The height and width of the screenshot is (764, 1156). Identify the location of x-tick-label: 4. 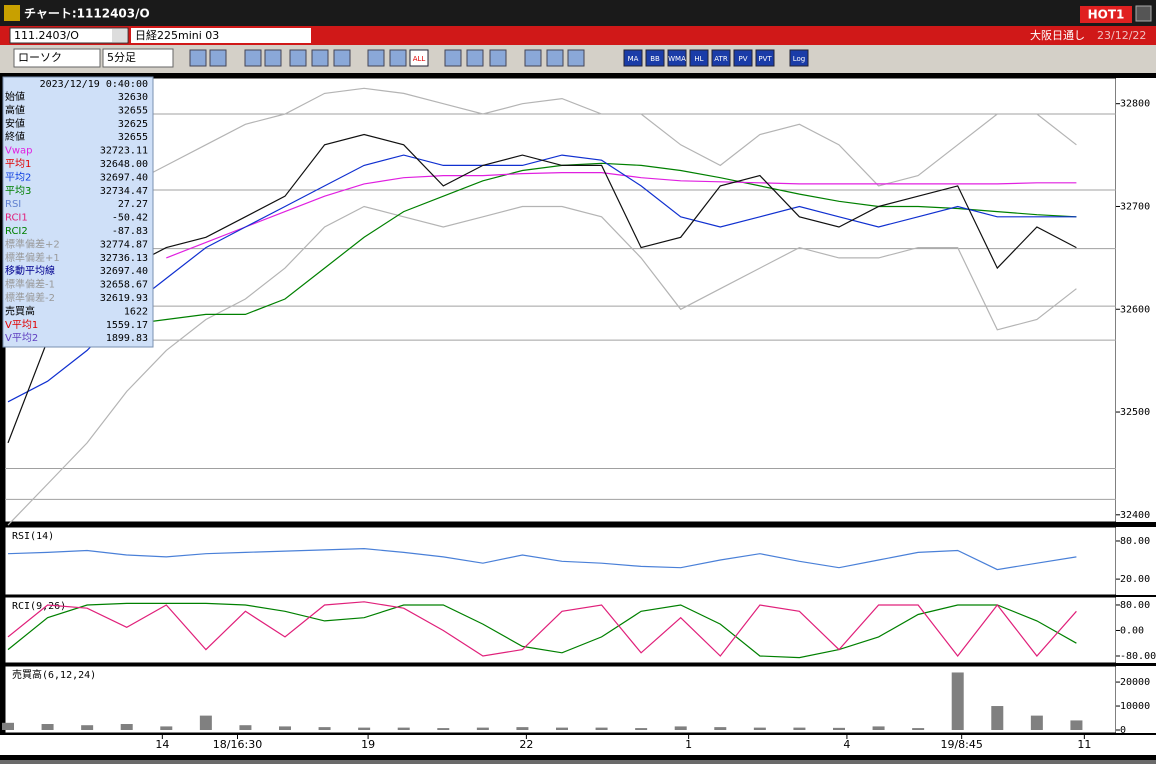
(846, 744).